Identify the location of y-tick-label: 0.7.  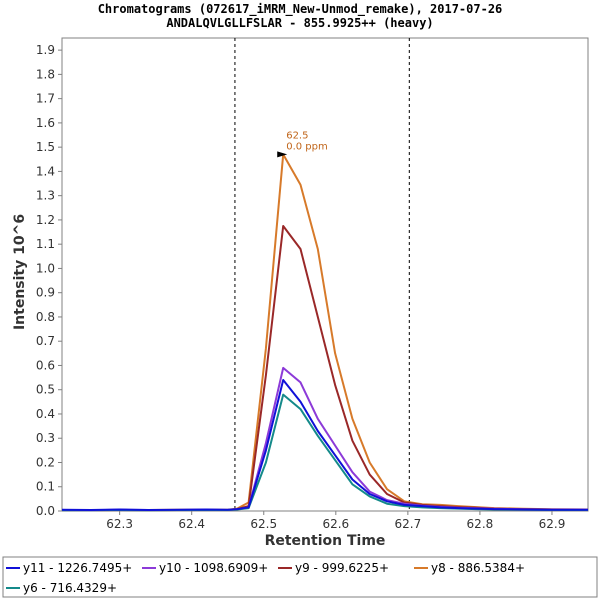
(45, 341).